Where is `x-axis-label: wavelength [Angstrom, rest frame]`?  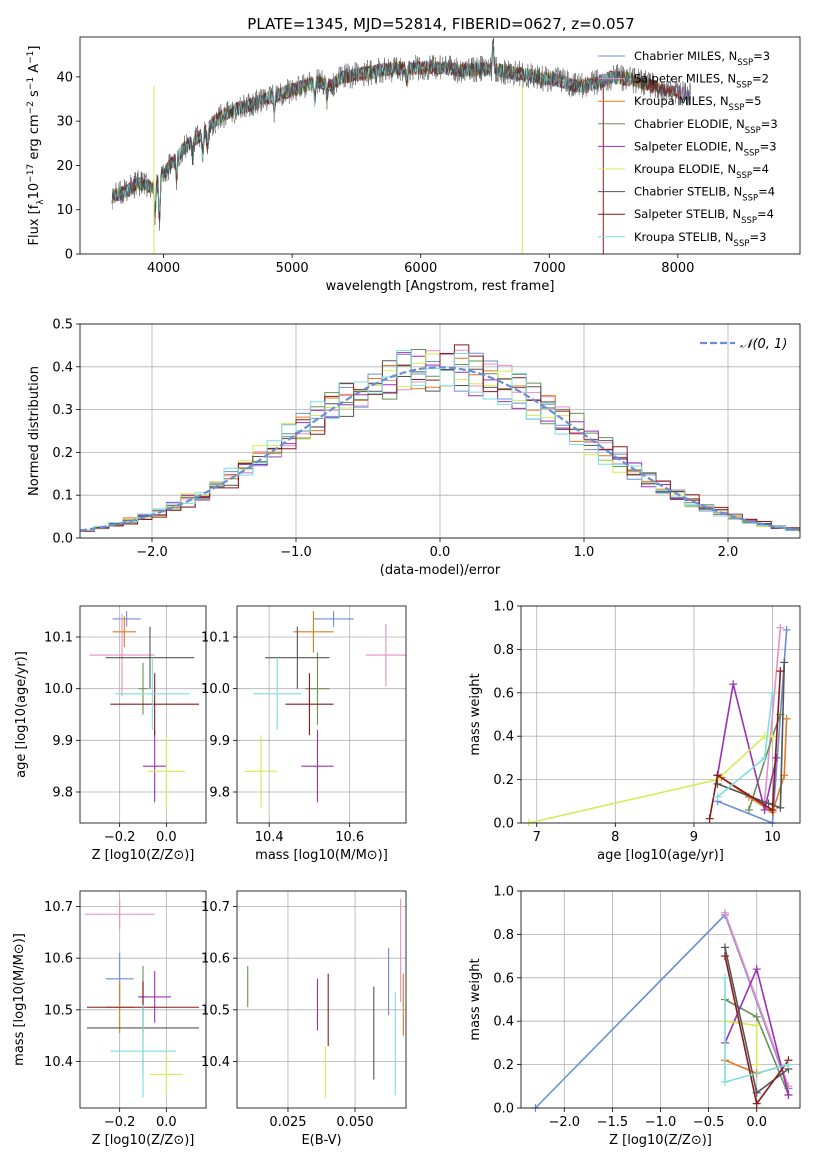
x-axis-label: wavelength [Angstrom, rest frame] is located at coordinates (440, 286).